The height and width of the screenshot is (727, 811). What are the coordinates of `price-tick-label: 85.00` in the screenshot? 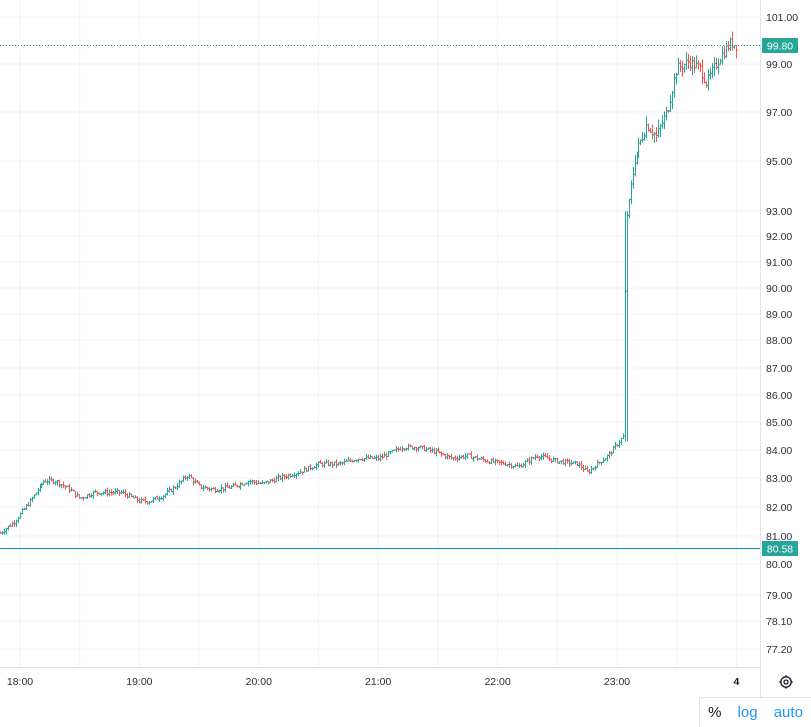 It's located at (779, 423).